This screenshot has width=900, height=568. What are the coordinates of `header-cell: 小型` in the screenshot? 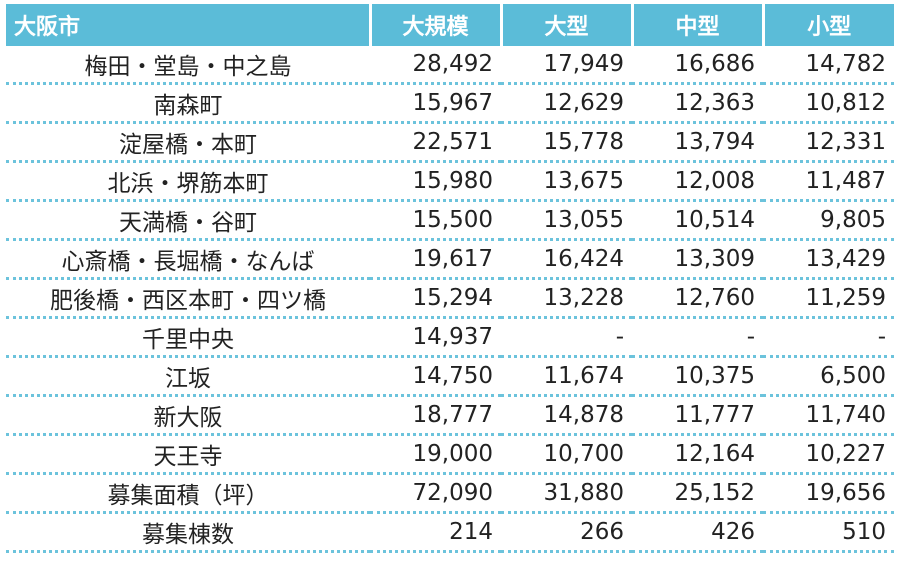 It's located at (827, 25).